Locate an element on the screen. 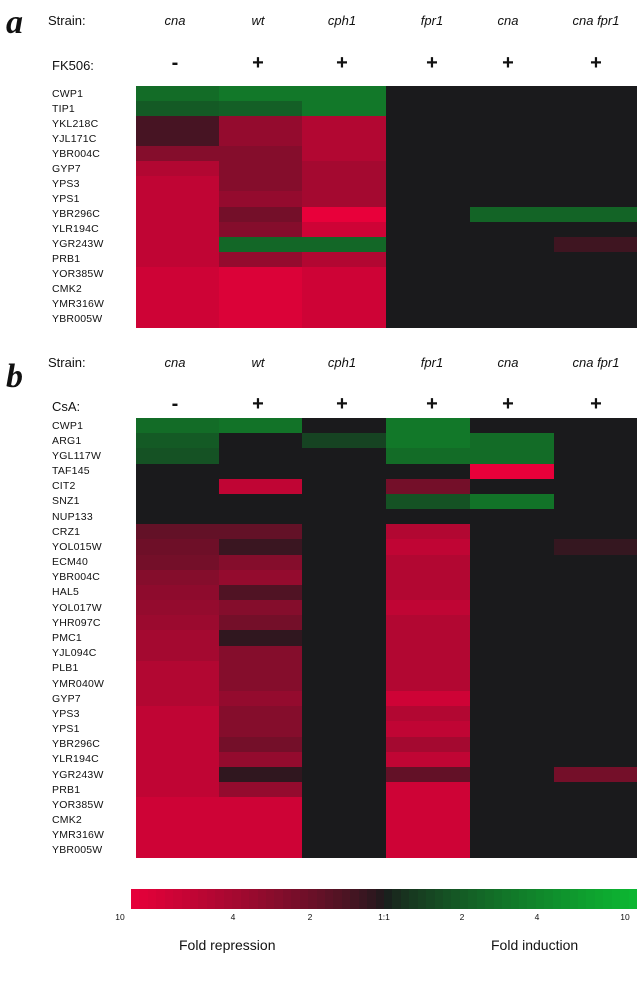 The width and height of the screenshot is (637, 982). a-gene-label: GYP7 is located at coordinates (66, 168).